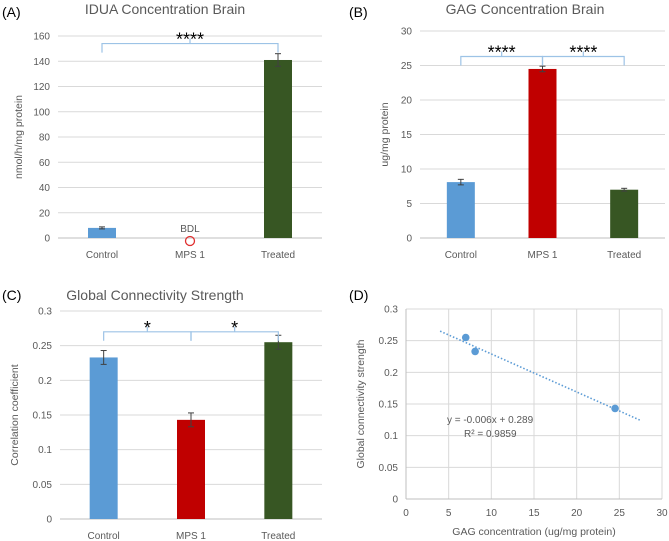  What do you see at coordinates (620, 513) in the screenshot?
I see `x-tick-label: 25` at bounding box center [620, 513].